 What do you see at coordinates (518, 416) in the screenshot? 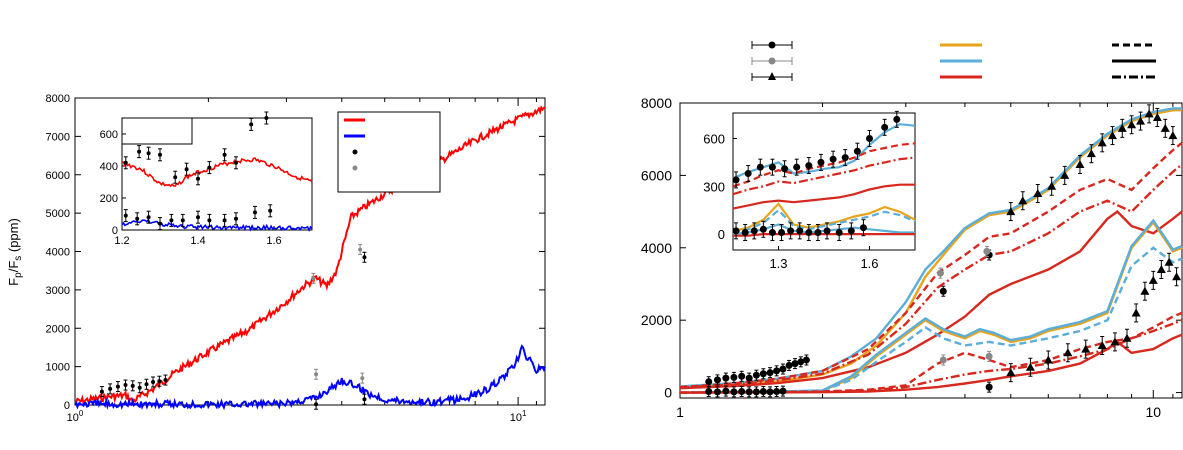
I see `x-tick-label: 10¹` at bounding box center [518, 416].